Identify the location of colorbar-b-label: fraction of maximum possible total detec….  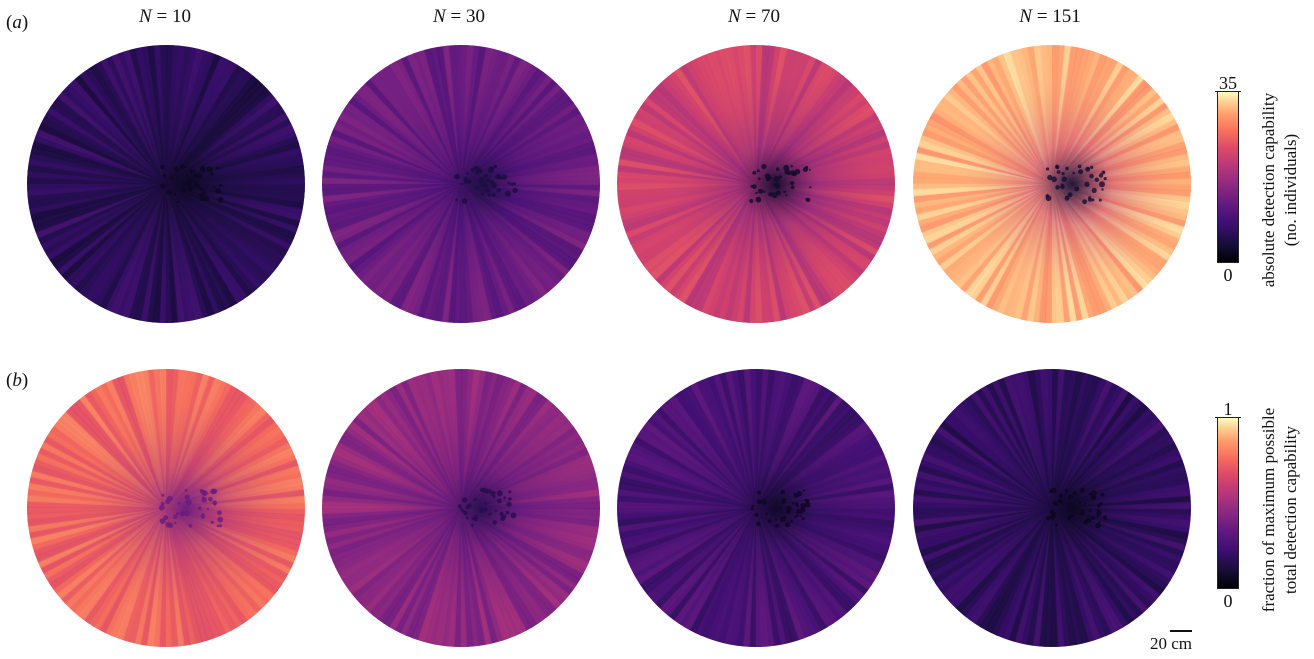
(1279, 510).